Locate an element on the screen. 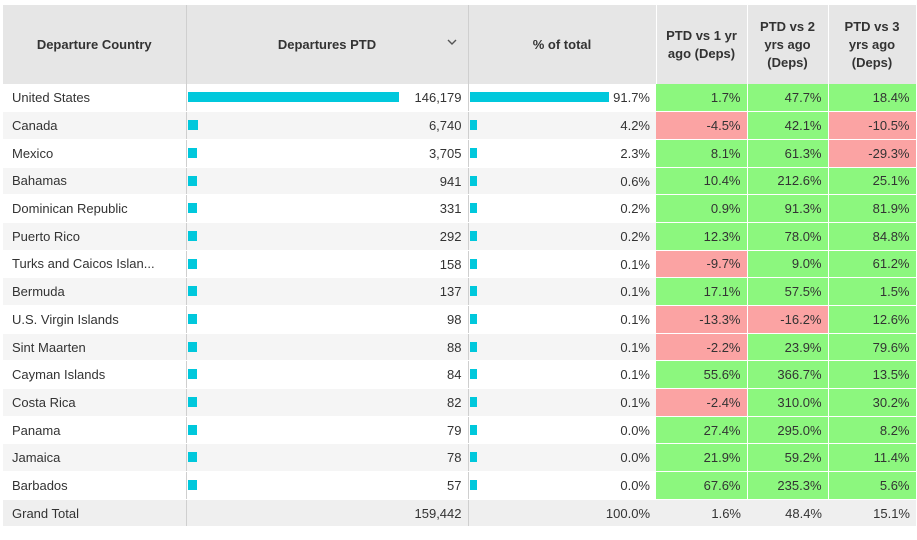  header-ptd-vs-3yrs: PTD vs 3 yrs ago (Deps) is located at coordinates (872, 44).